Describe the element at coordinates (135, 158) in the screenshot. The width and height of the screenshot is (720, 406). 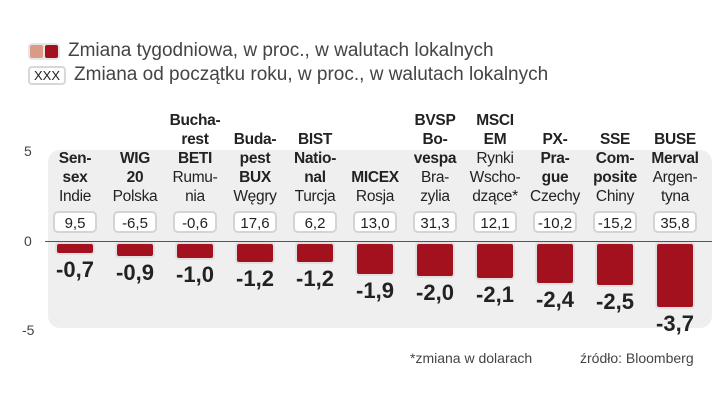
I see `index-name: WIG` at that location.